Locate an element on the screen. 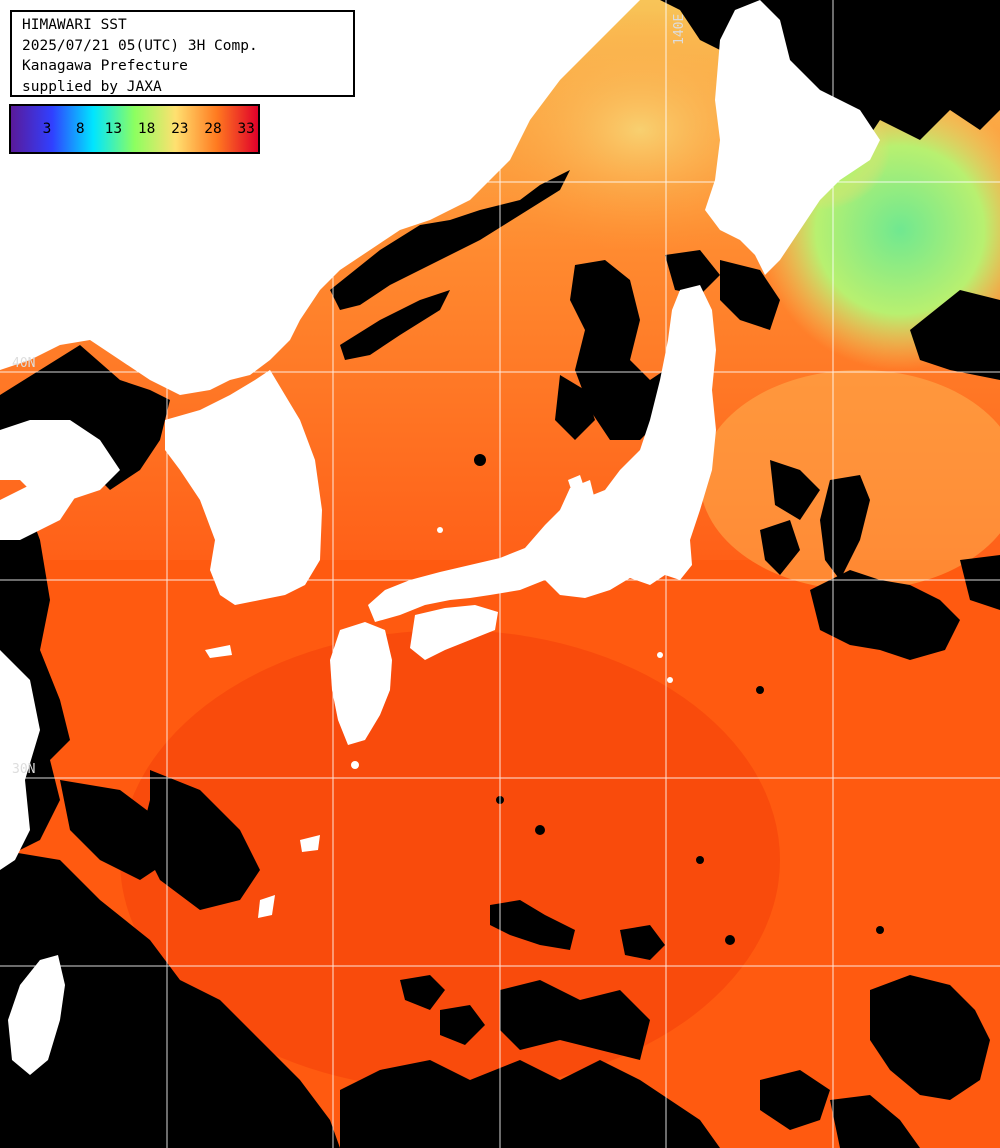 Image resolution: width=1000 pixels, height=1148 pixels. land-hokkaido is located at coordinates (792, 137).